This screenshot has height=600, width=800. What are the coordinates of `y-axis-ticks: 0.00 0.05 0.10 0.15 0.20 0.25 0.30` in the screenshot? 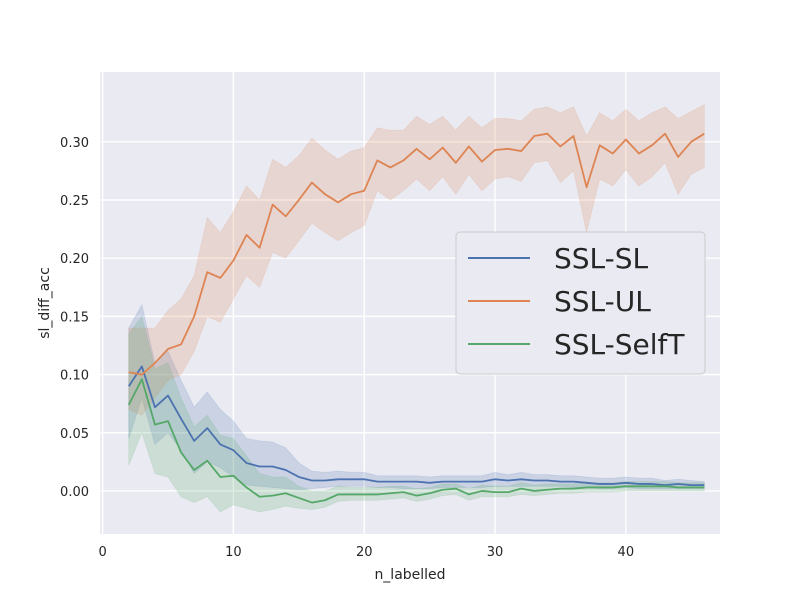 It's located at (74, 318).